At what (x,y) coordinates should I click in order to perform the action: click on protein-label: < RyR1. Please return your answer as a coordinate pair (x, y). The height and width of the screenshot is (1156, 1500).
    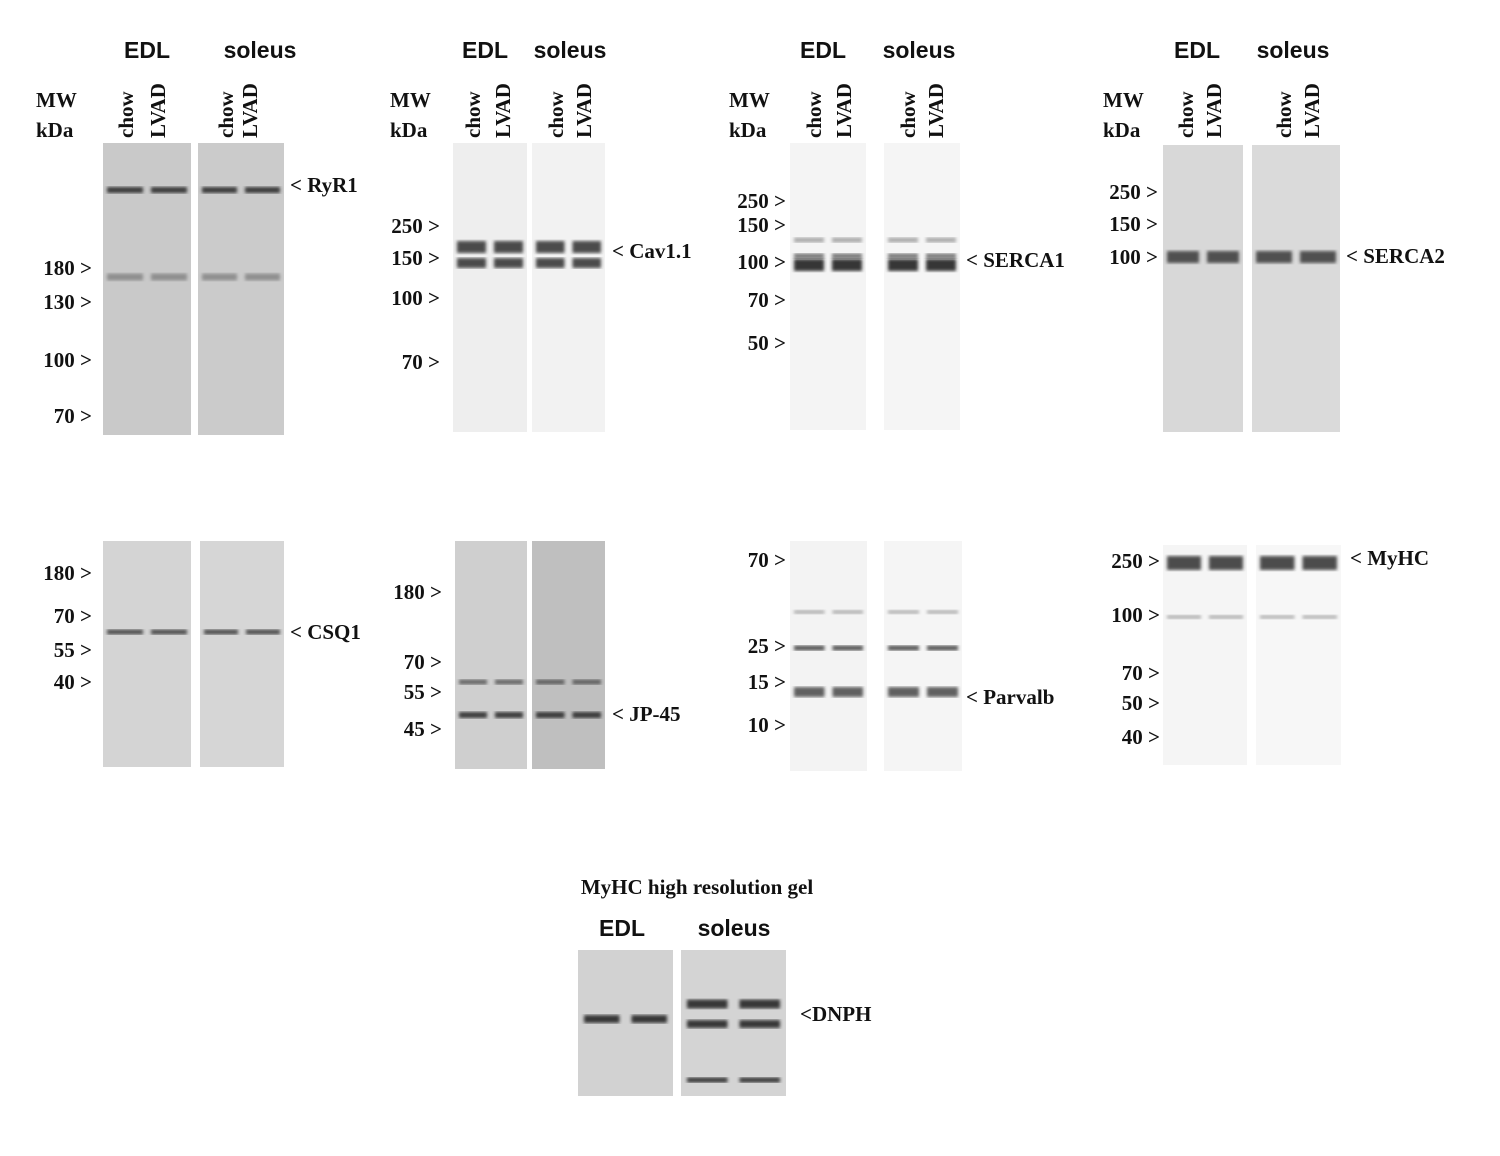
    Looking at the image, I should click on (324, 185).